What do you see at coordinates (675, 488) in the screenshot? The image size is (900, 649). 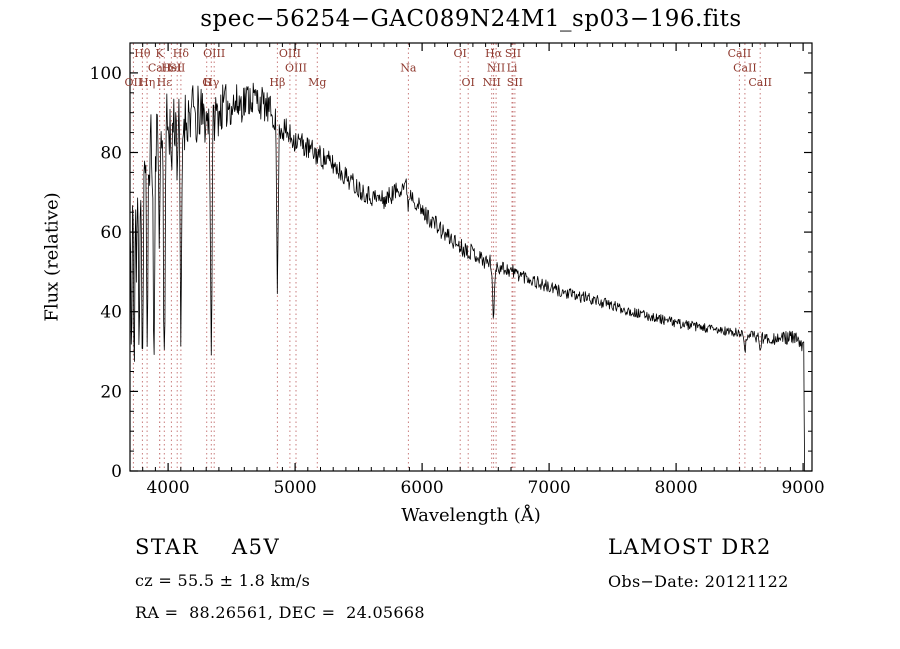 I see `x-tick-label: 8000` at bounding box center [675, 488].